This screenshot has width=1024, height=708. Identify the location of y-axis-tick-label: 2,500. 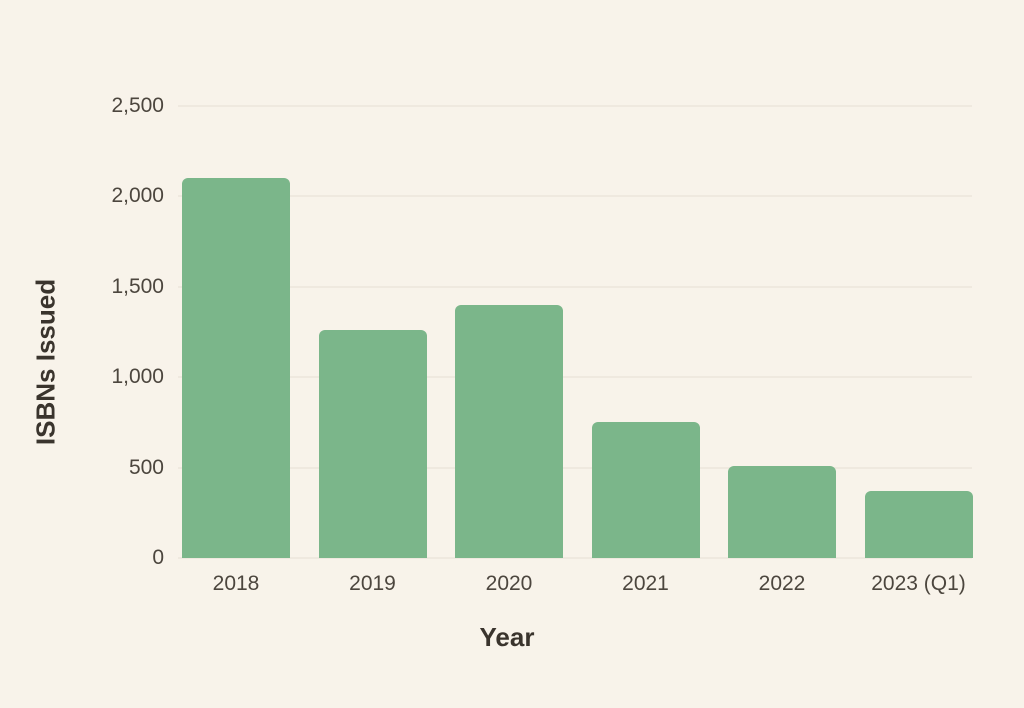
(137, 105).